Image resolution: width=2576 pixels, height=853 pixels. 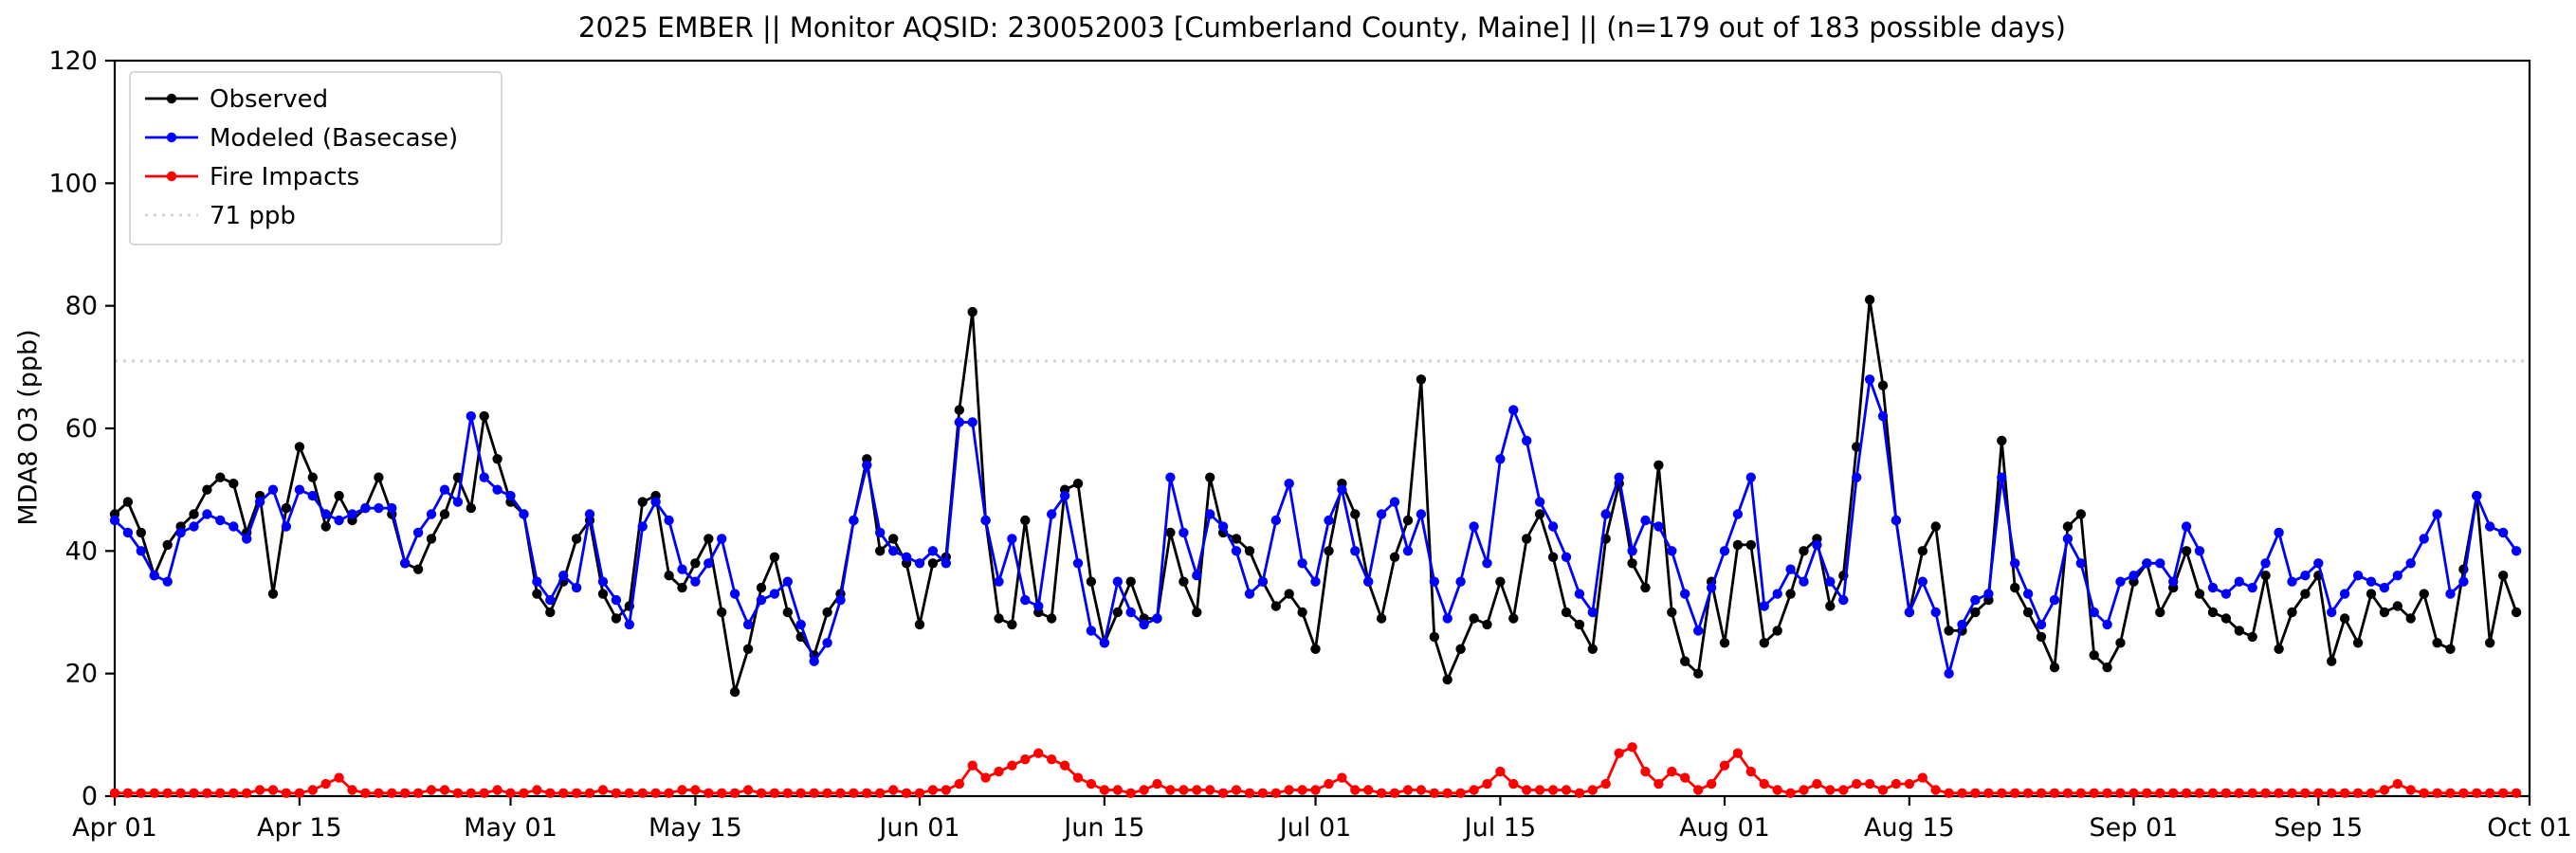 What do you see at coordinates (2134, 828) in the screenshot?
I see `x-tick-label: Sep 01` at bounding box center [2134, 828].